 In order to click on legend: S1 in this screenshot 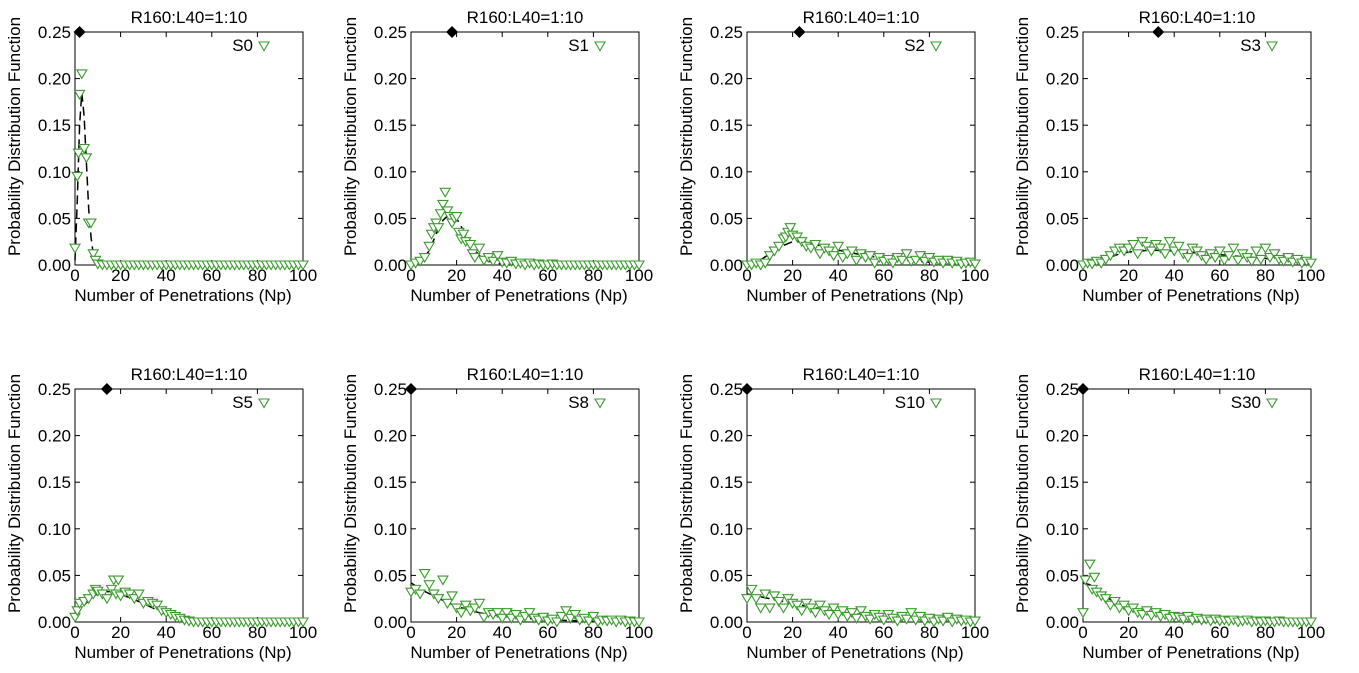, I will do `click(587, 45)`.